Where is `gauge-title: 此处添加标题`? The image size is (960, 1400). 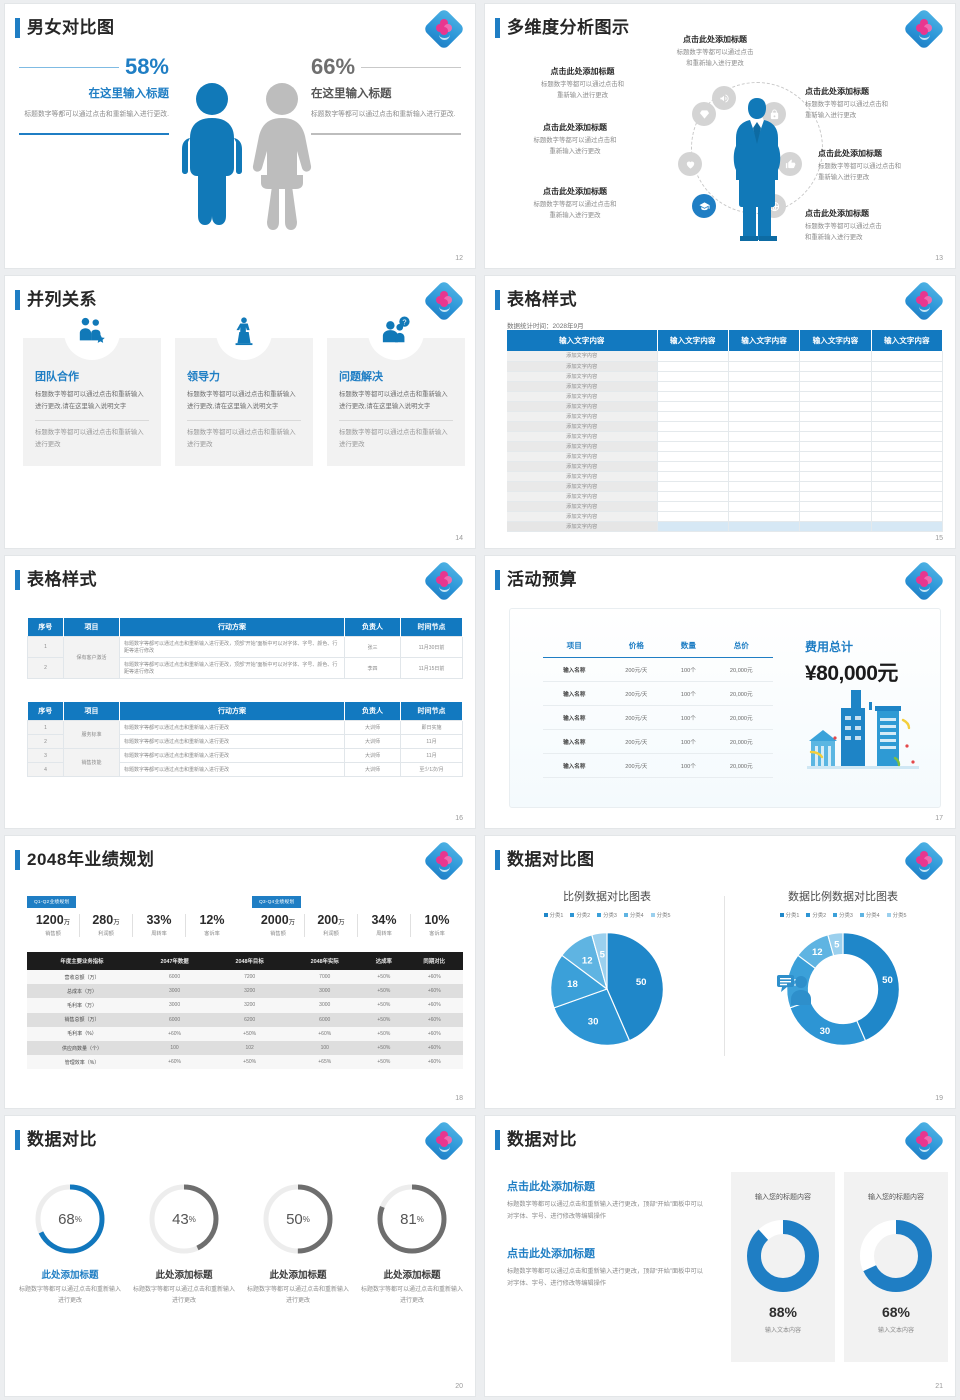
gauge-title: 此处添加标题 is located at coordinates (184, 1275).